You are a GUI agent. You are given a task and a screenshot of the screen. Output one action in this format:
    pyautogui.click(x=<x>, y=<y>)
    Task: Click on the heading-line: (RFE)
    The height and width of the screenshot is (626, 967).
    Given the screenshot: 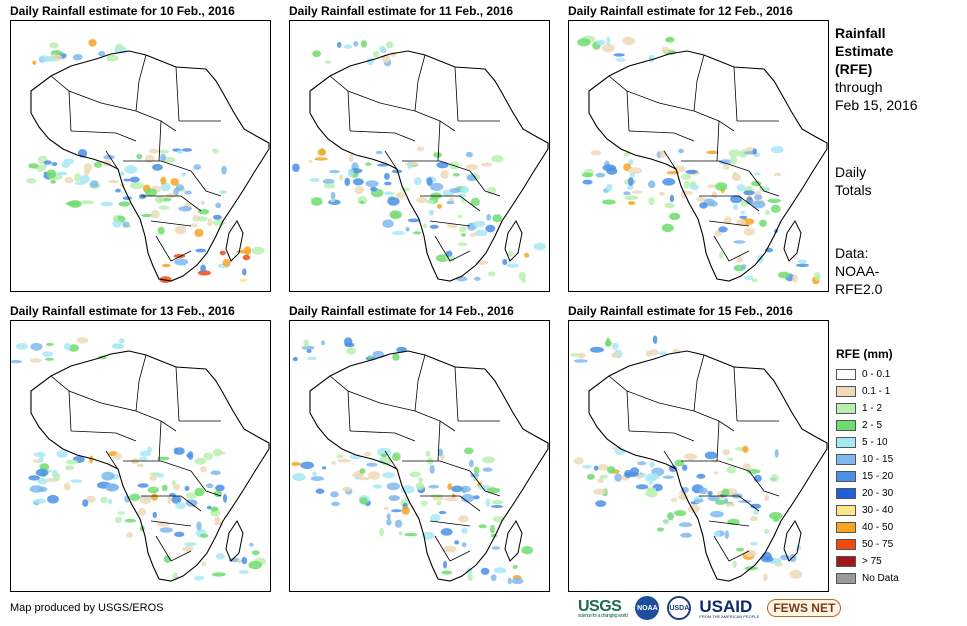 What is the action you would take?
    pyautogui.click(x=854, y=69)
    